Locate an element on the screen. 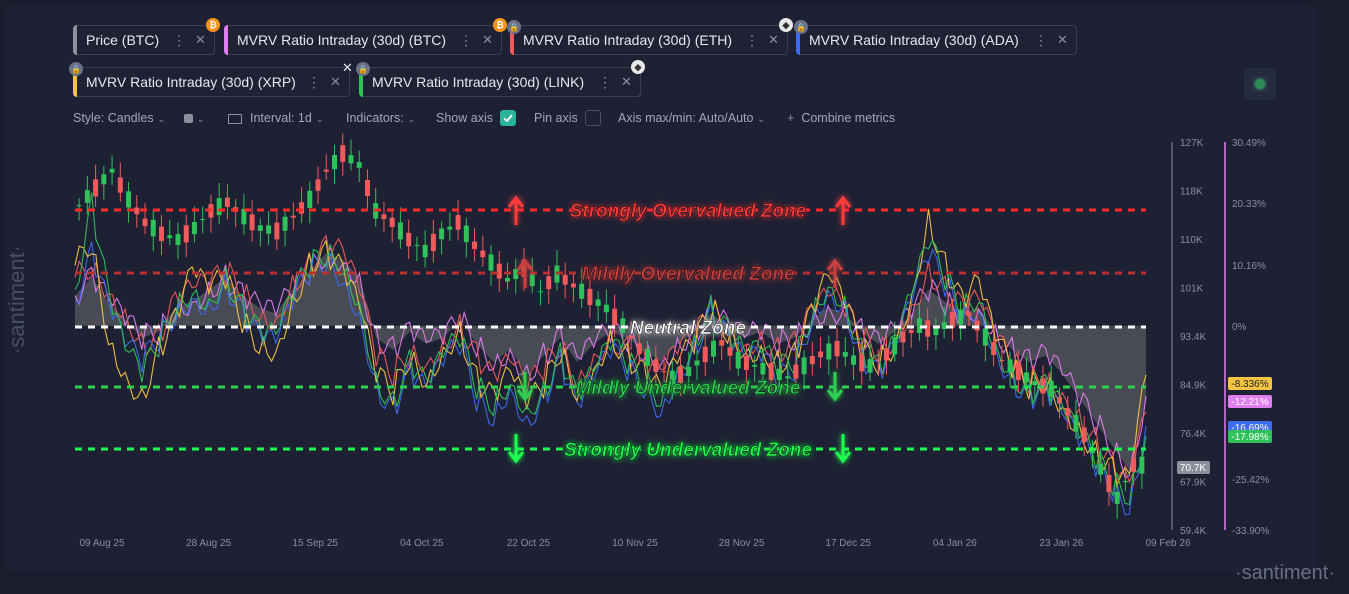  zone-label: Neutral Zone is located at coordinates (688, 328).